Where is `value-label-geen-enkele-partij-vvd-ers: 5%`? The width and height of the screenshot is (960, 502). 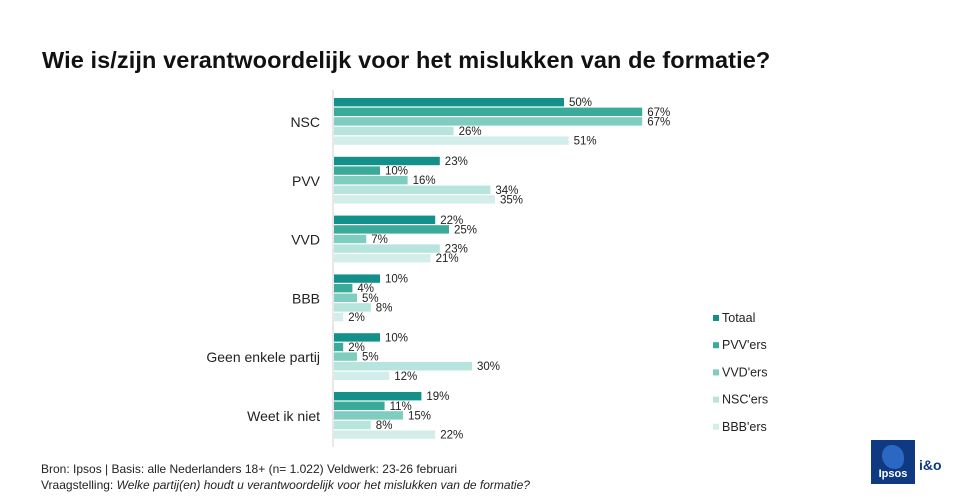 value-label-geen-enkele-partij-vvd-ers: 5% is located at coordinates (370, 358).